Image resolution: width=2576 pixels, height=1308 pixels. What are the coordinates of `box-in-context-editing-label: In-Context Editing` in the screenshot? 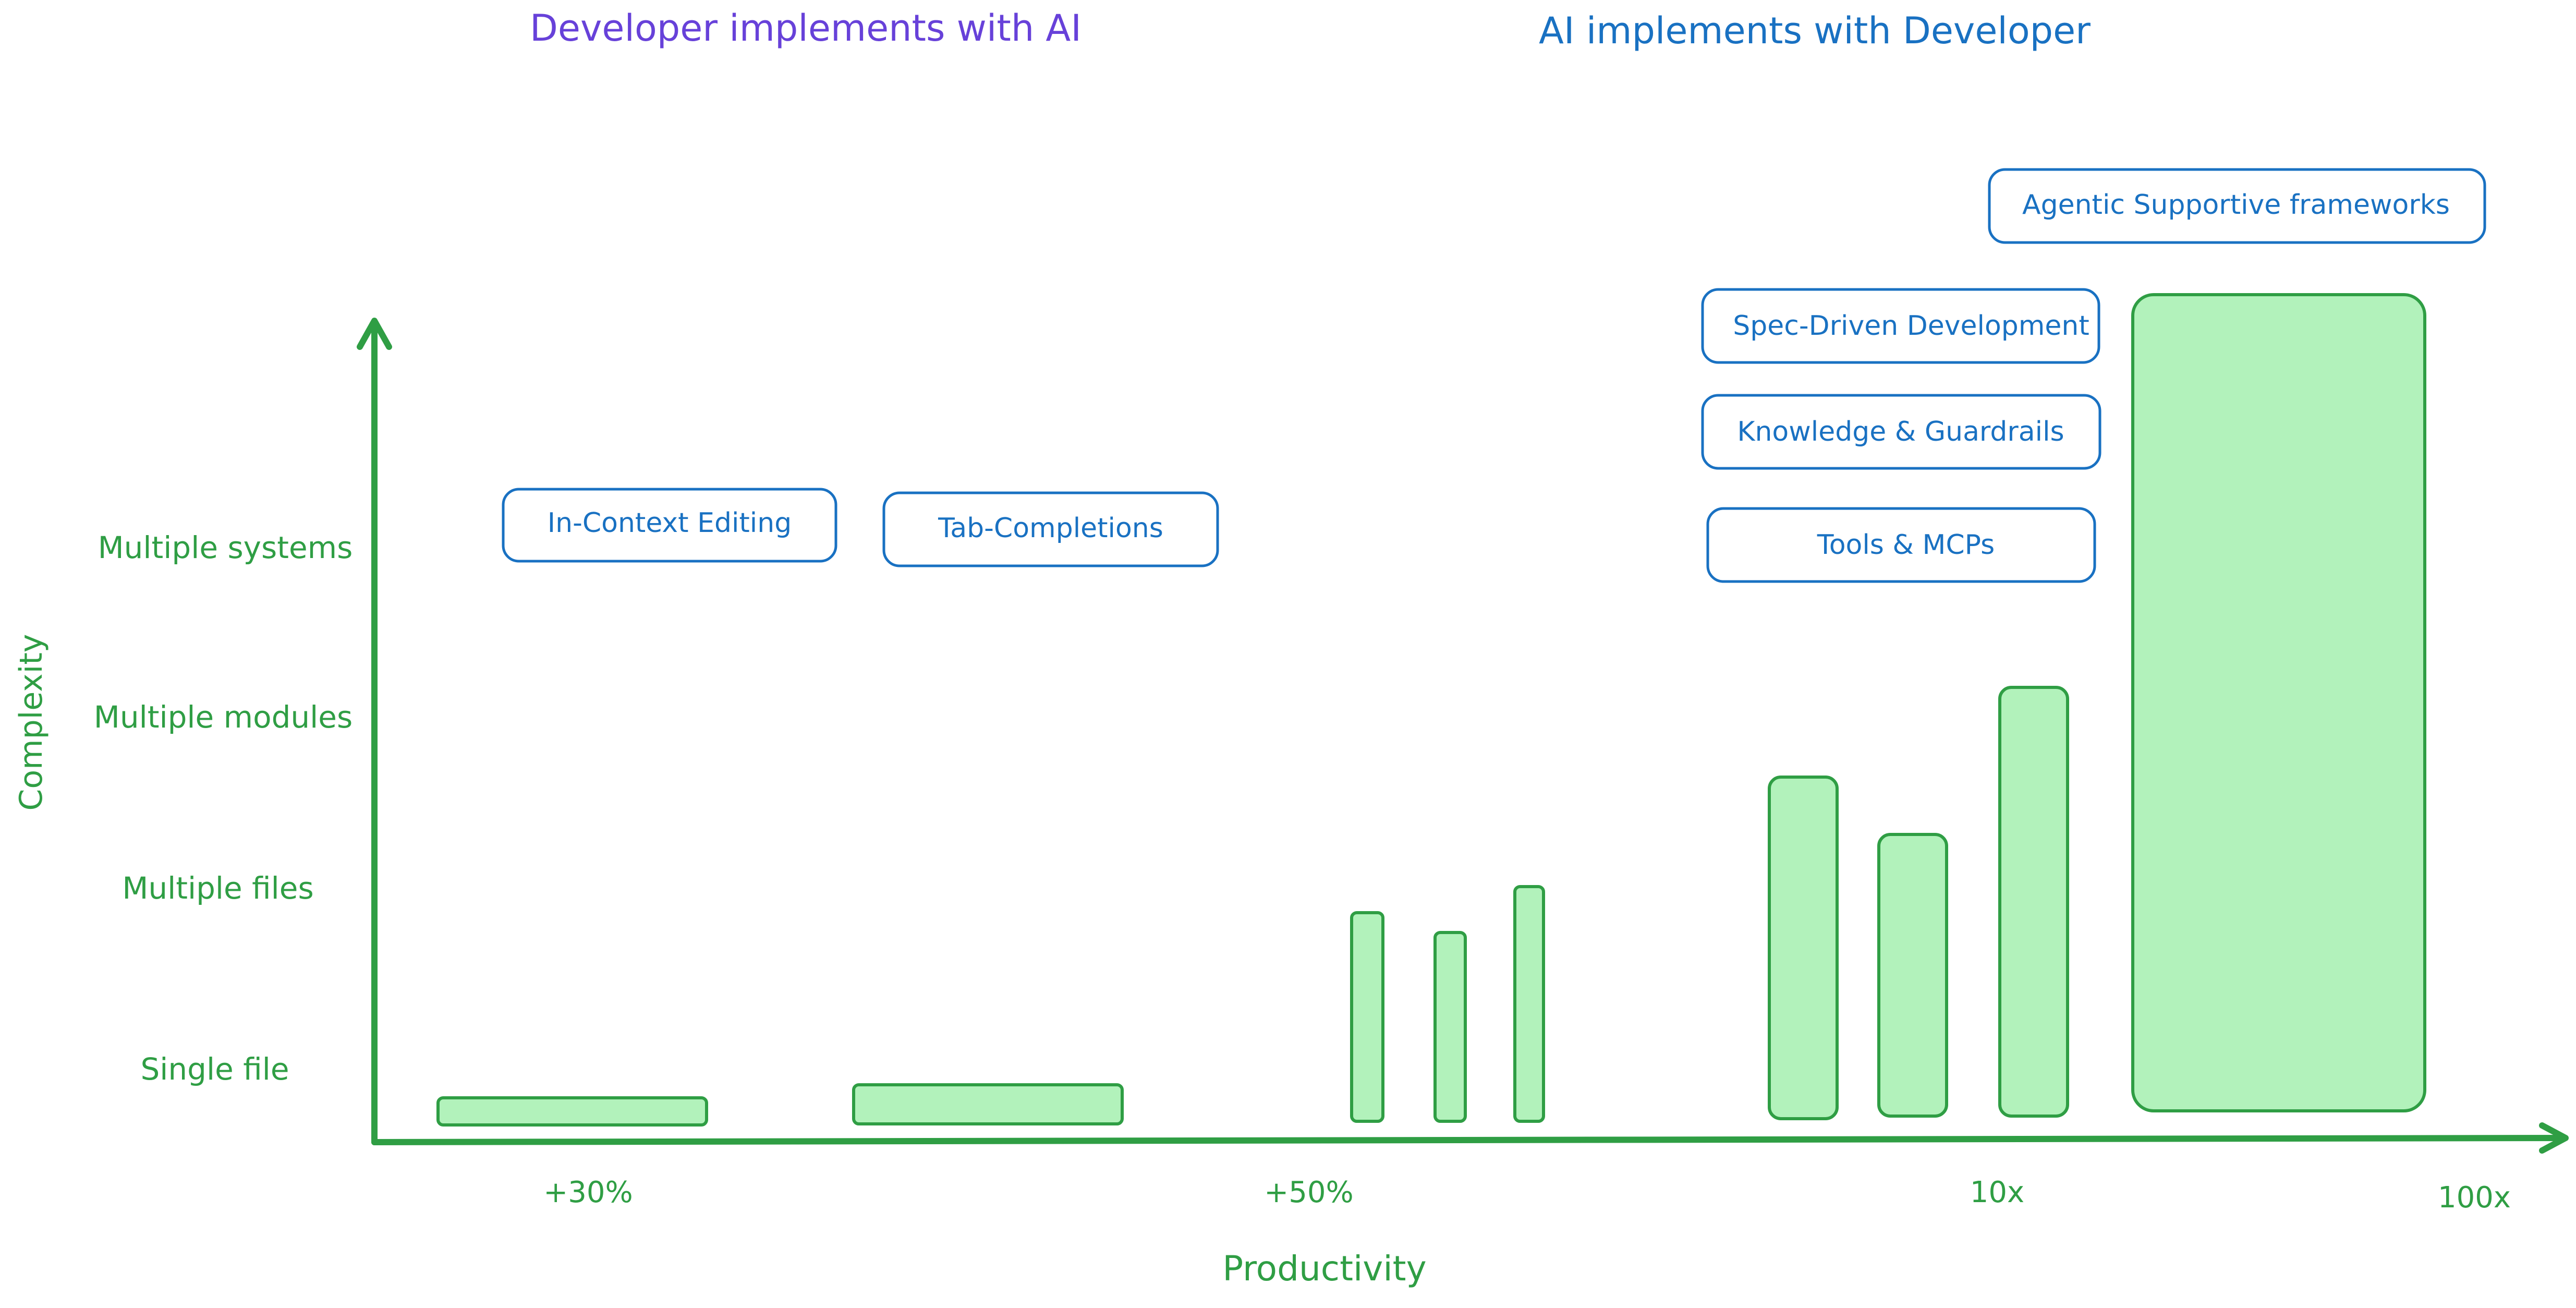 It's located at (670, 523).